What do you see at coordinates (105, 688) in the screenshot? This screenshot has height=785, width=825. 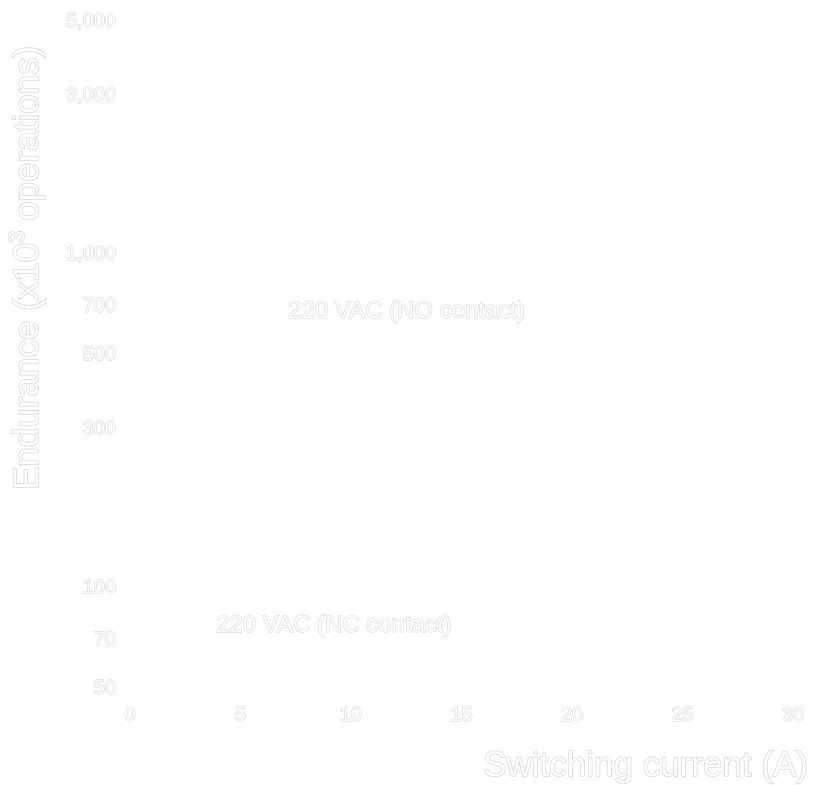 I see `y-tick-label: 50` at bounding box center [105, 688].